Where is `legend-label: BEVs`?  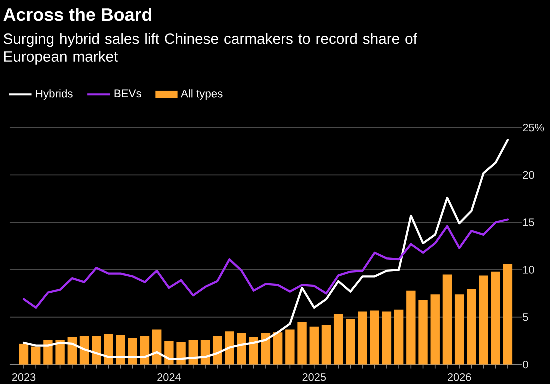
legend-label: BEVs is located at coordinates (128, 94).